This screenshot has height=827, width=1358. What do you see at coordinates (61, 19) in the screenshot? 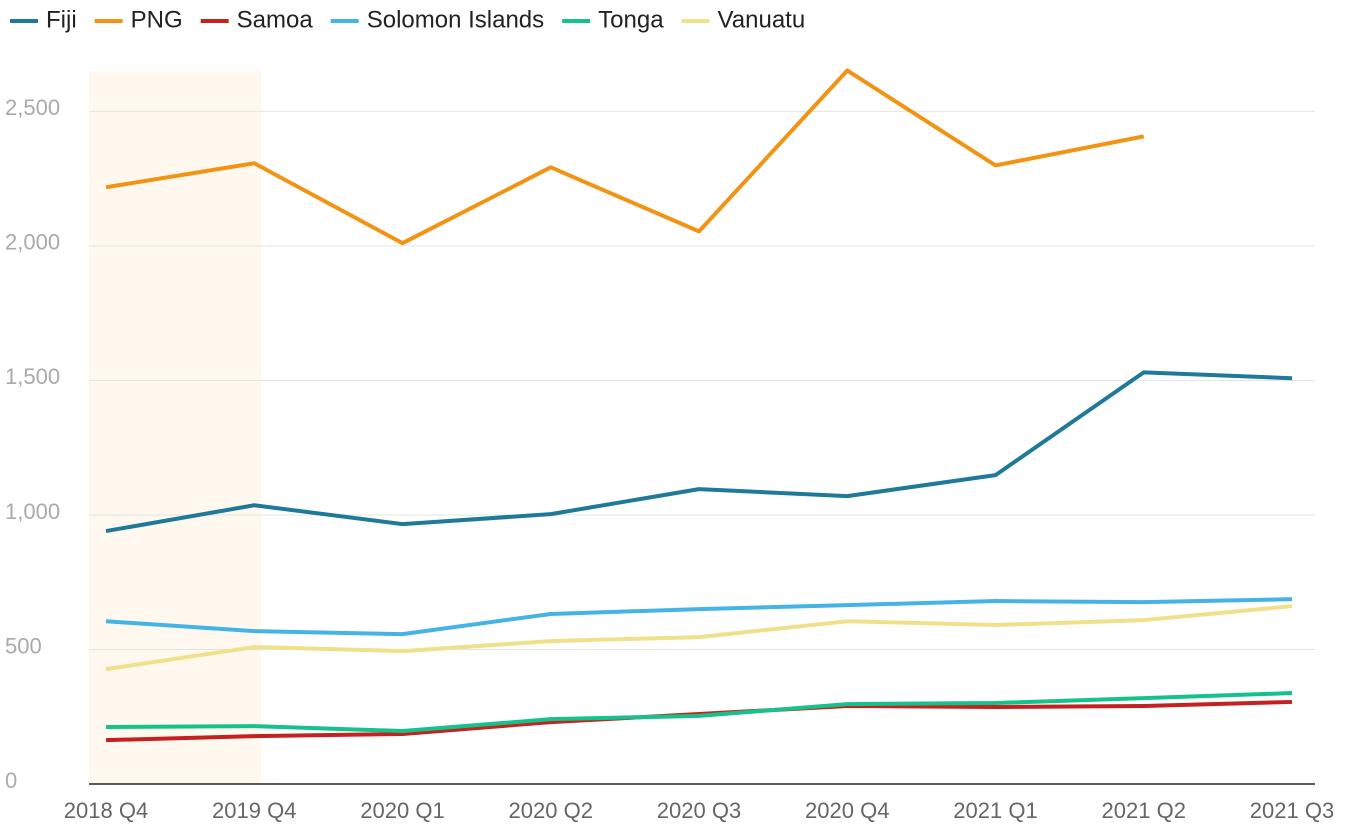
I see `legend-label: Fiji` at bounding box center [61, 19].